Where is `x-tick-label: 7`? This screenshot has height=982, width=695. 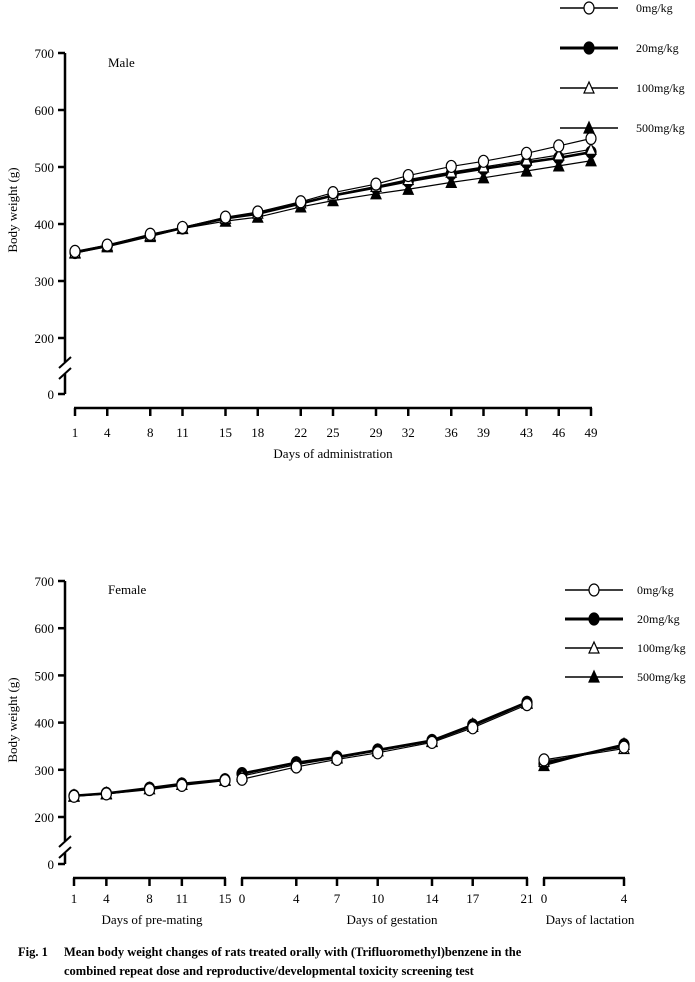
x-tick-label: 7 is located at coordinates (337, 898).